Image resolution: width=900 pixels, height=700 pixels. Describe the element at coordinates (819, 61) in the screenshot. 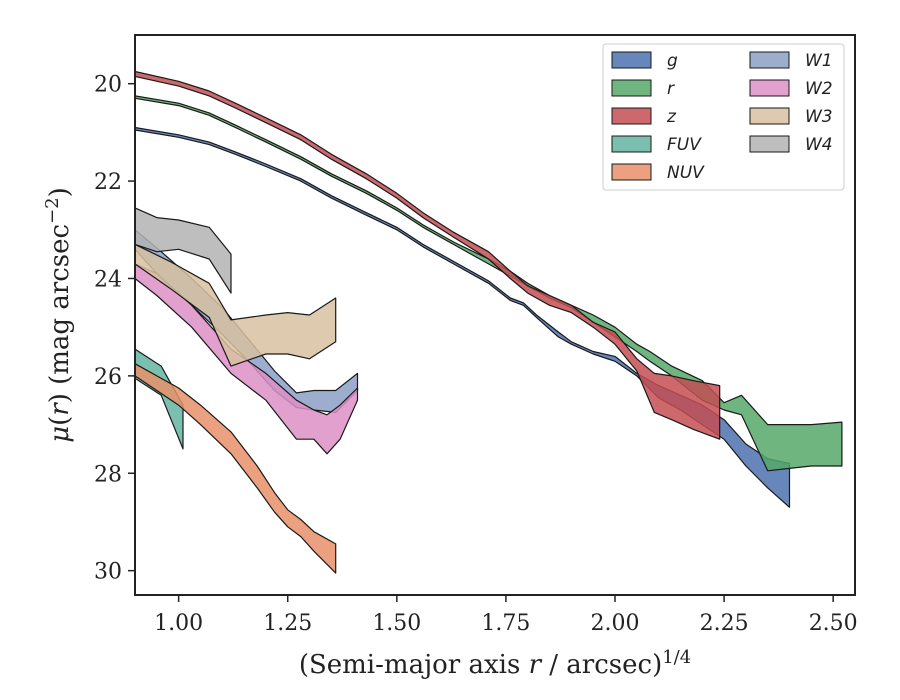

I see `legend-label-w1: W1` at that location.